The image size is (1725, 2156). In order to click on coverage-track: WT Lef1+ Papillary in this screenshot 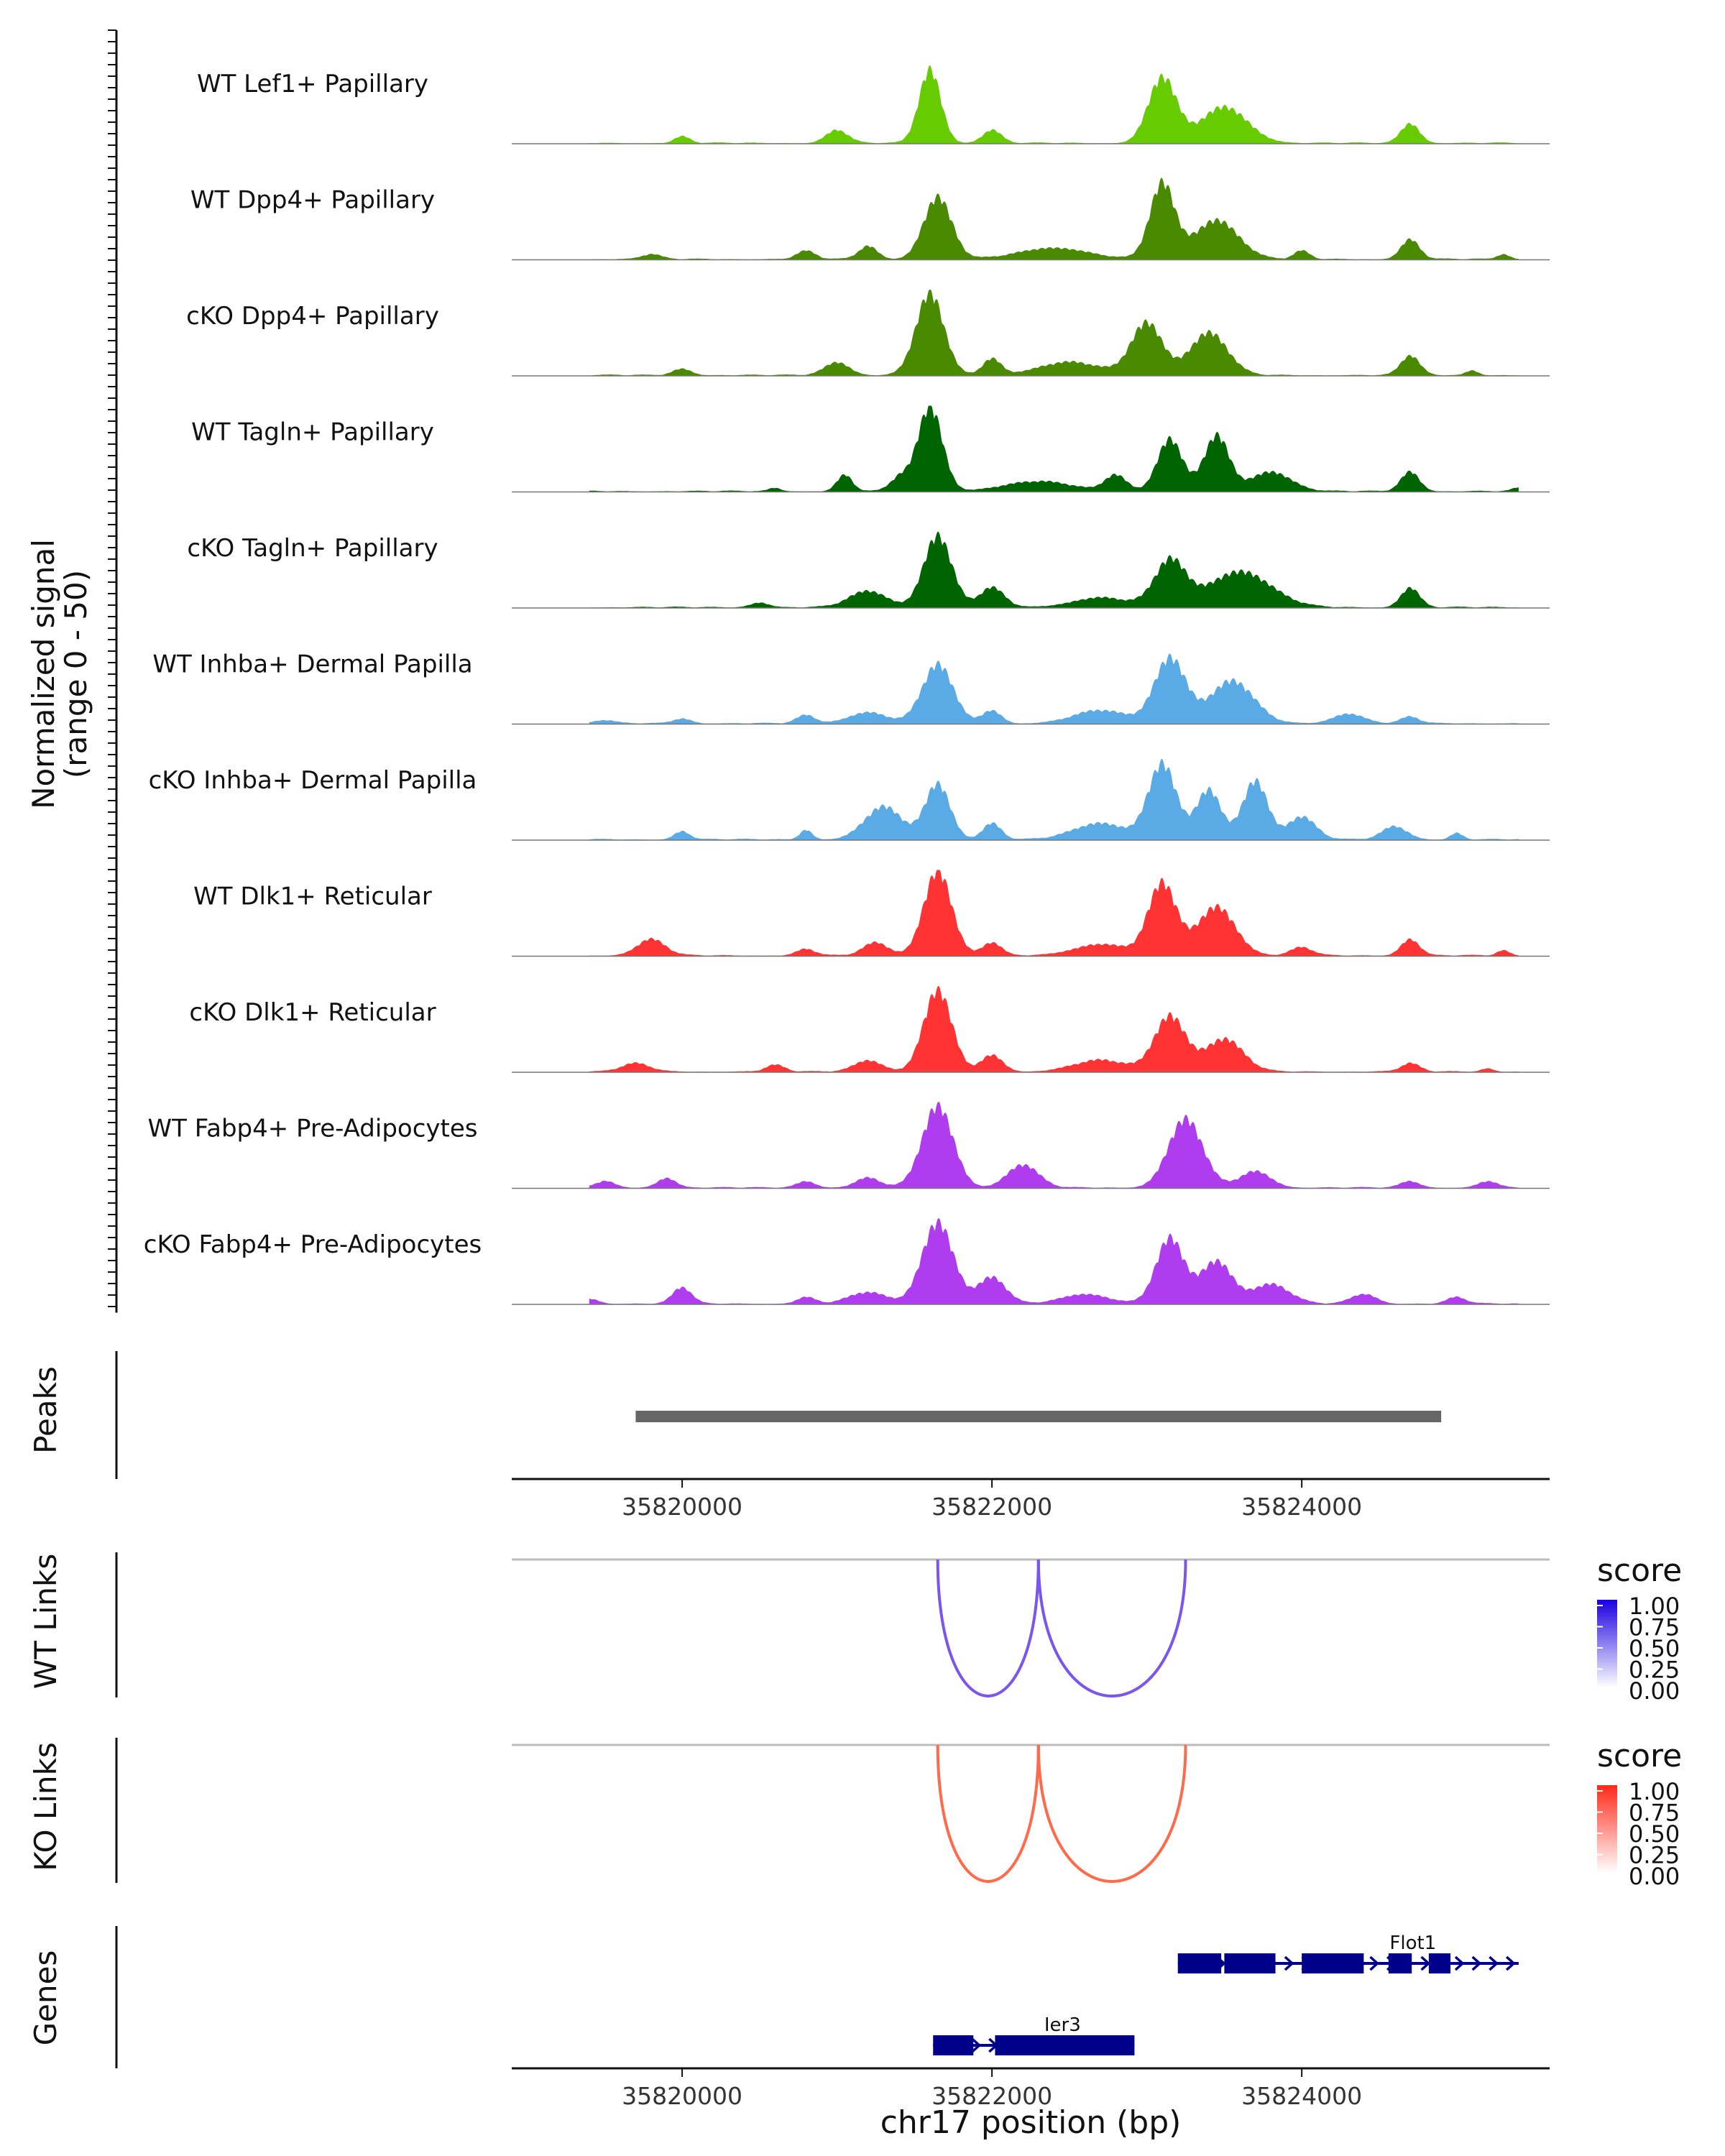, I will do `click(873, 104)`.